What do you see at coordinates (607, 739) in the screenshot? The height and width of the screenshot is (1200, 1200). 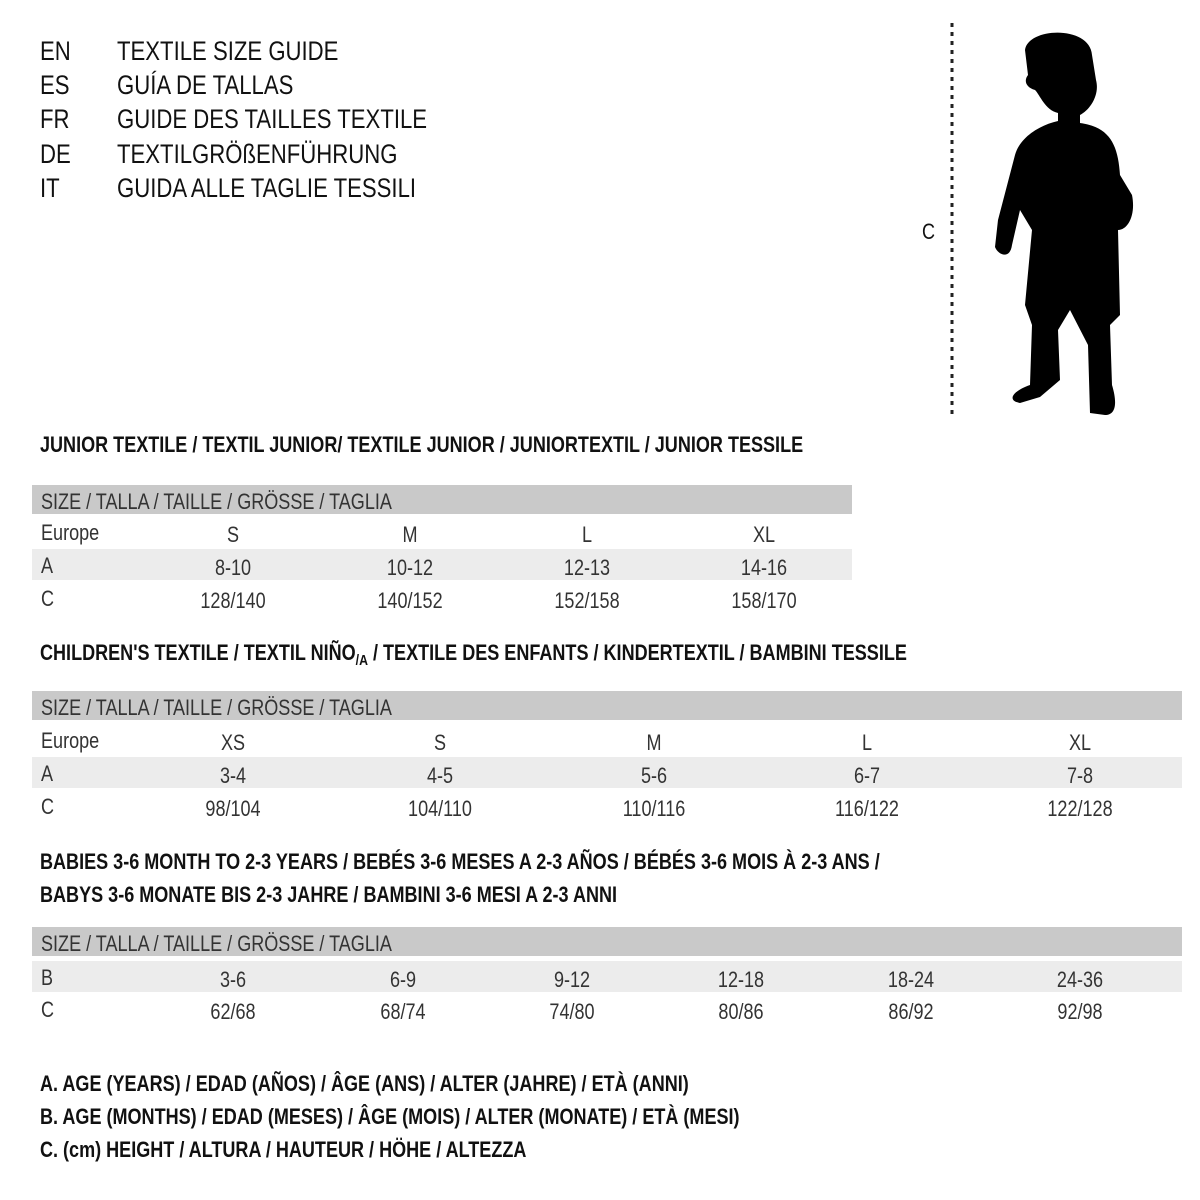 I see `table-row: Europe XS S M L XL` at bounding box center [607, 739].